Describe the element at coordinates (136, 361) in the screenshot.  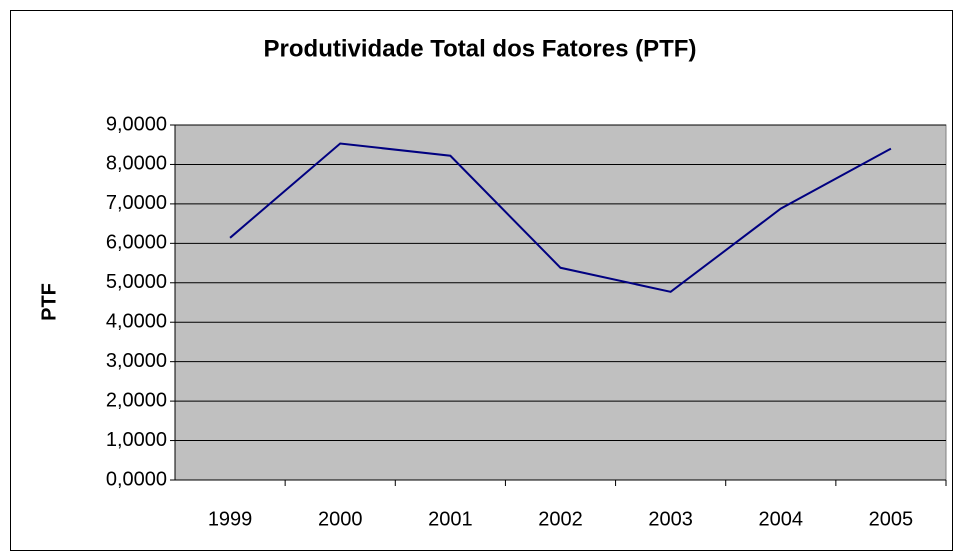
I see `y-tick-label: 3,0000` at that location.